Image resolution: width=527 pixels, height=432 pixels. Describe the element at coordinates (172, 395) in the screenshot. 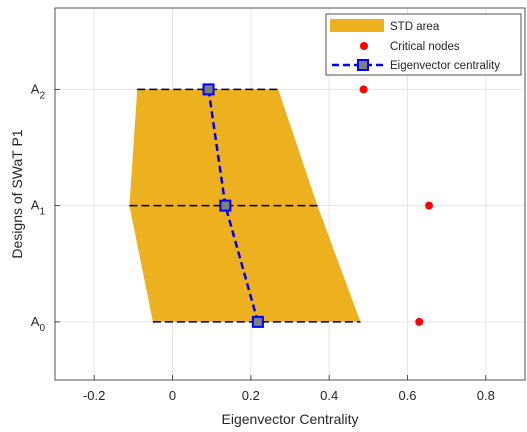

I see `x-tick-label: 0` at that location.